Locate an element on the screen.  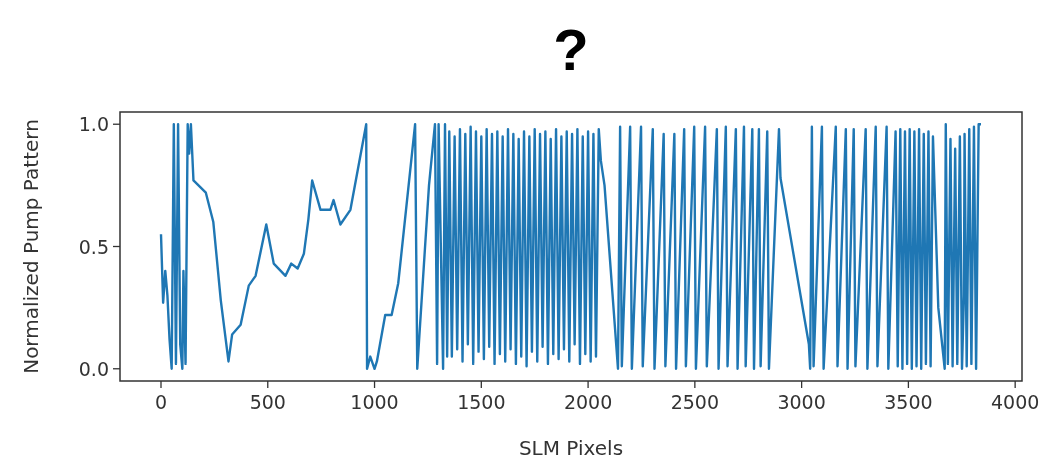
y-tick-label: 1.0 is located at coordinates (93, 124).